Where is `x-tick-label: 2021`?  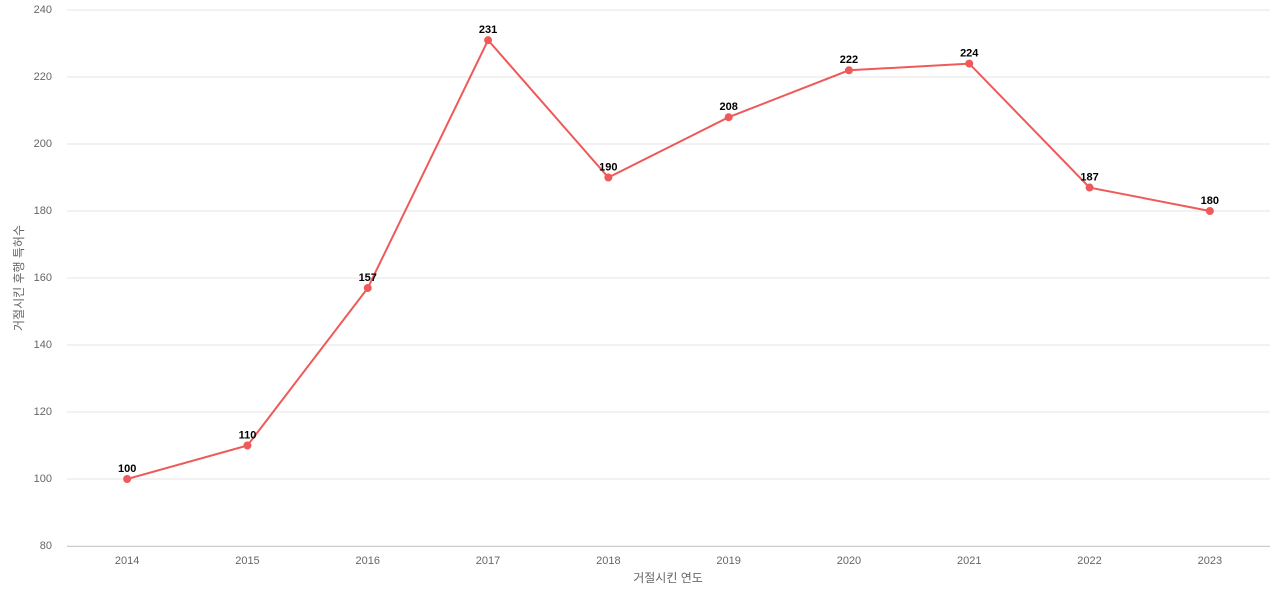
x-tick-label: 2021 is located at coordinates (969, 561).